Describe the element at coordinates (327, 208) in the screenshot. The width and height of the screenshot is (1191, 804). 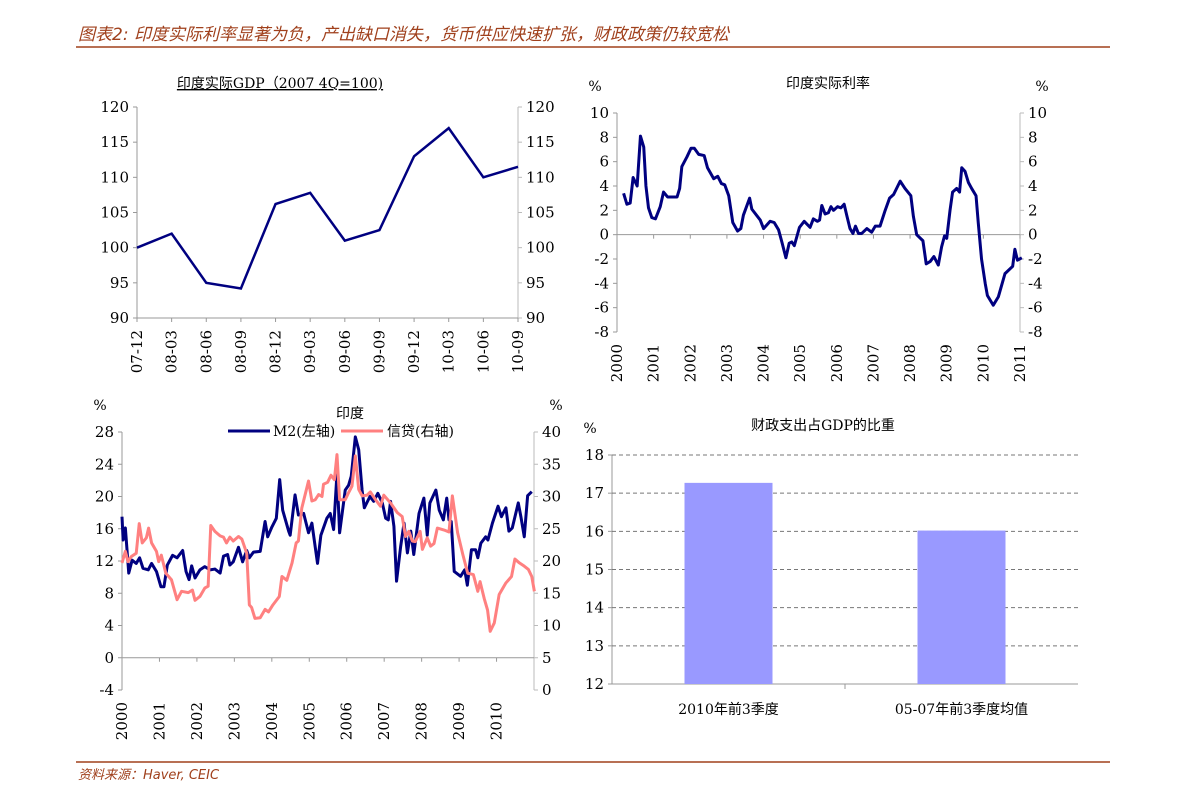
I see `gdp-series-line` at that location.